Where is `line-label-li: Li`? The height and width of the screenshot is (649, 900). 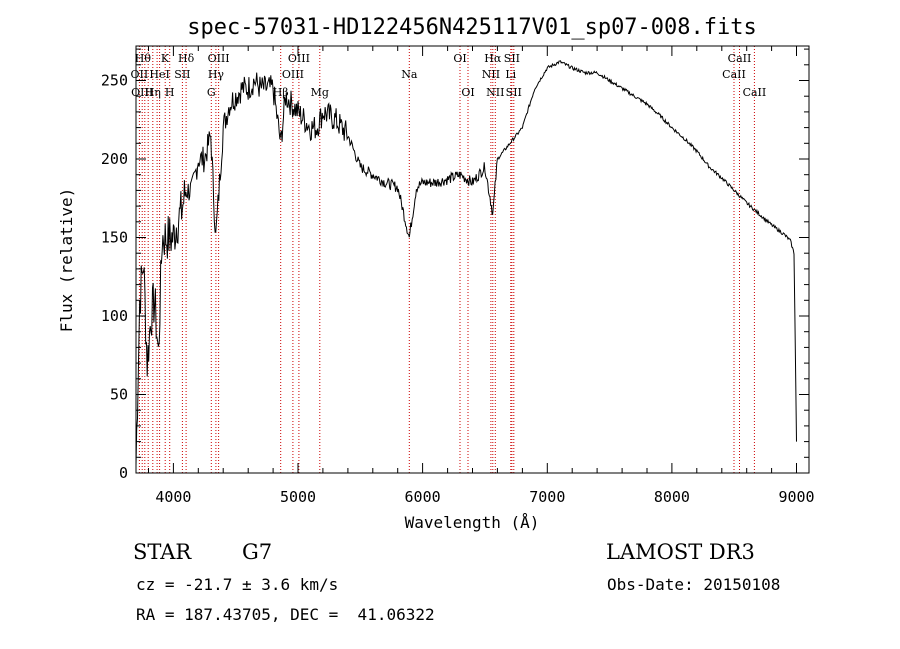 line-label-li: Li is located at coordinates (510, 74).